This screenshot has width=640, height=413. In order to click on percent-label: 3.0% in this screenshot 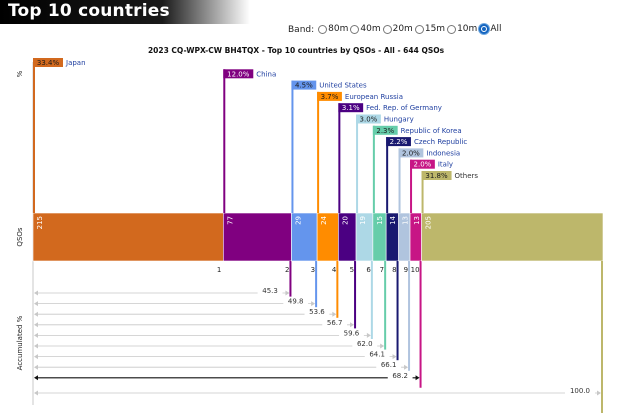, I will do `click(369, 120)`.